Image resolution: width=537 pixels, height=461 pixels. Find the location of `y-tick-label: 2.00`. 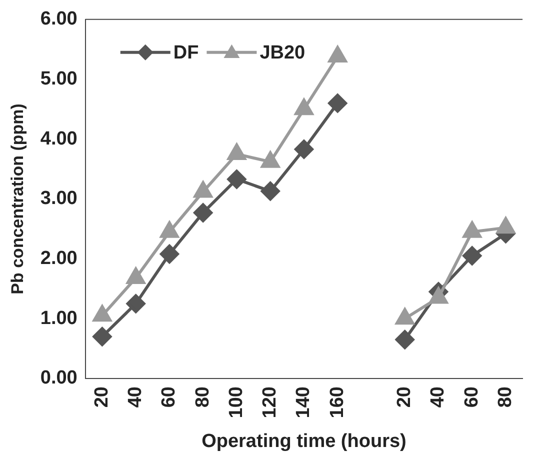

y-tick-label: 2.00 is located at coordinates (59, 259).